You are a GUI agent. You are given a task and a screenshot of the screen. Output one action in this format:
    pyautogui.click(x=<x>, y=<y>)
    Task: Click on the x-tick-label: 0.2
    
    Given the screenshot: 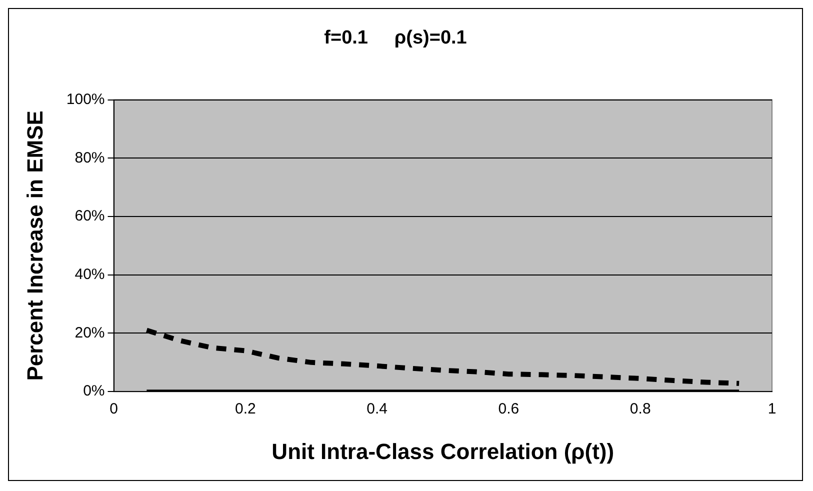 What is the action you would take?
    pyautogui.click(x=245, y=409)
    